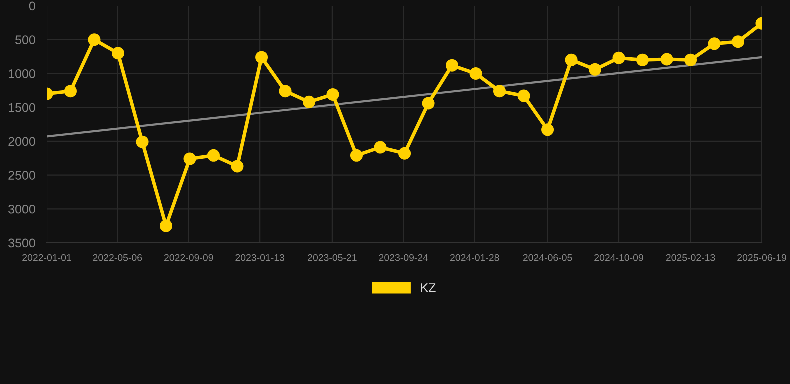 The width and height of the screenshot is (790, 384). What do you see at coordinates (32, 6) in the screenshot?
I see `y-tick-label: 0` at bounding box center [32, 6].